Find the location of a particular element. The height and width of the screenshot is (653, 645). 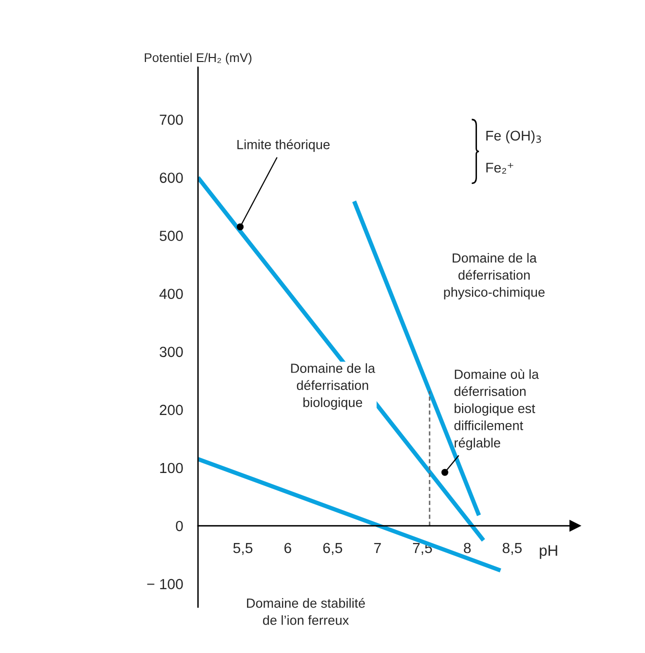

y-tick-label: 100 is located at coordinates (171, 468).